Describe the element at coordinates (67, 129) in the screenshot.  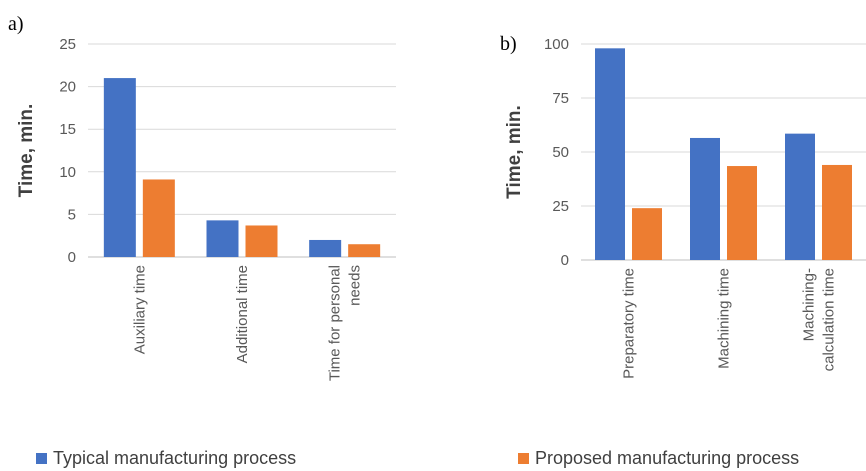
I see `y-tick-label: 15` at that location.